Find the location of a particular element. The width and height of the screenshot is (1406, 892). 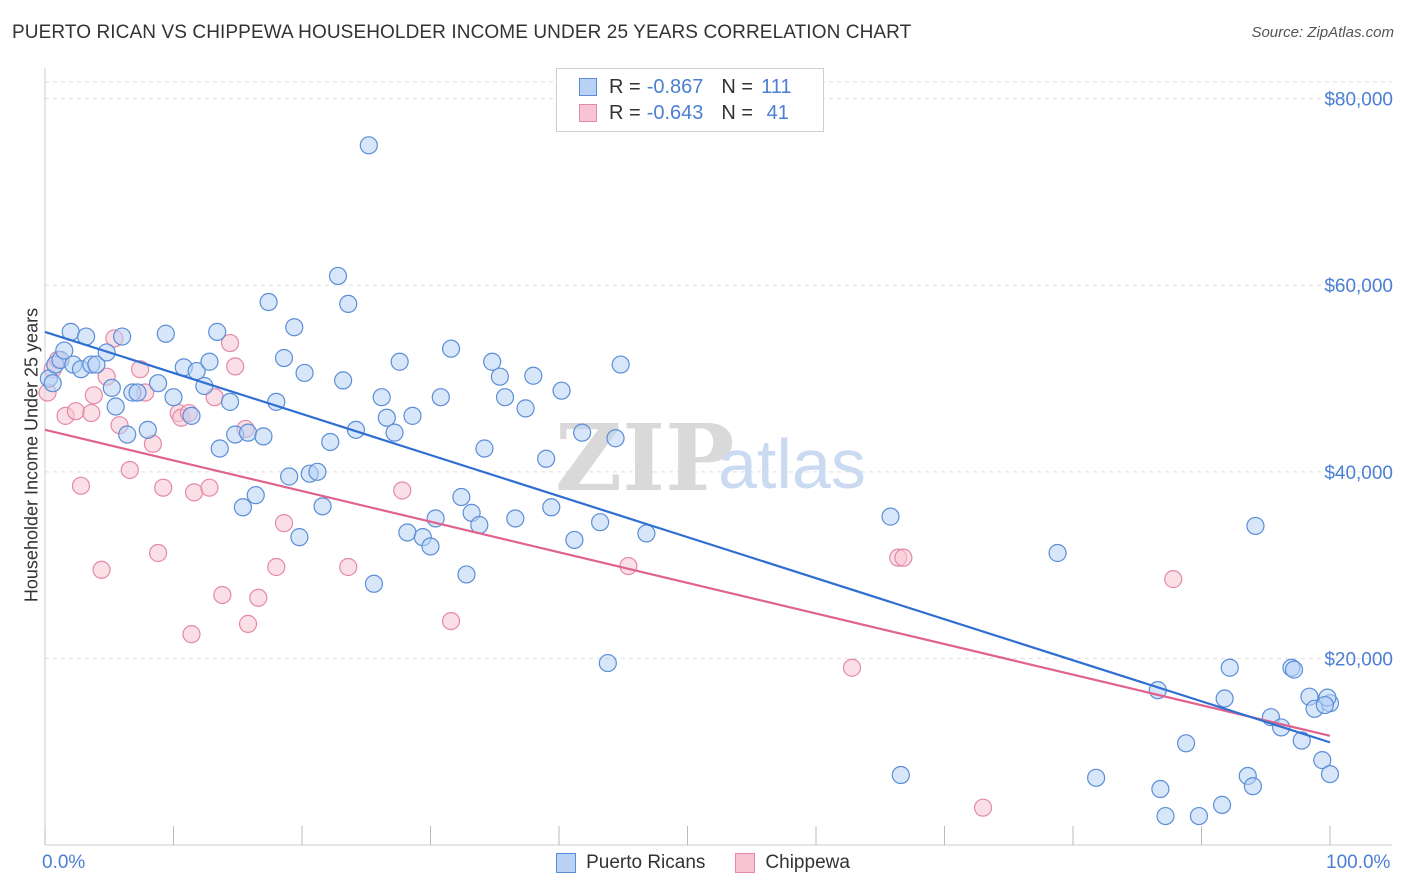

series-legend: Puerto Ricans Chippewa is located at coordinates (703, 863).